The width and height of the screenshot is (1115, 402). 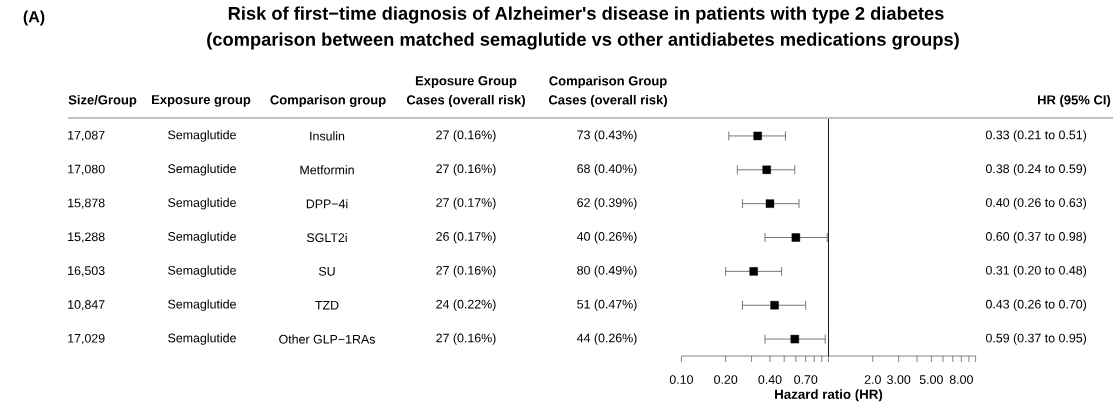 What do you see at coordinates (86, 237) in the screenshot?
I see `text: 15,288` at bounding box center [86, 237].